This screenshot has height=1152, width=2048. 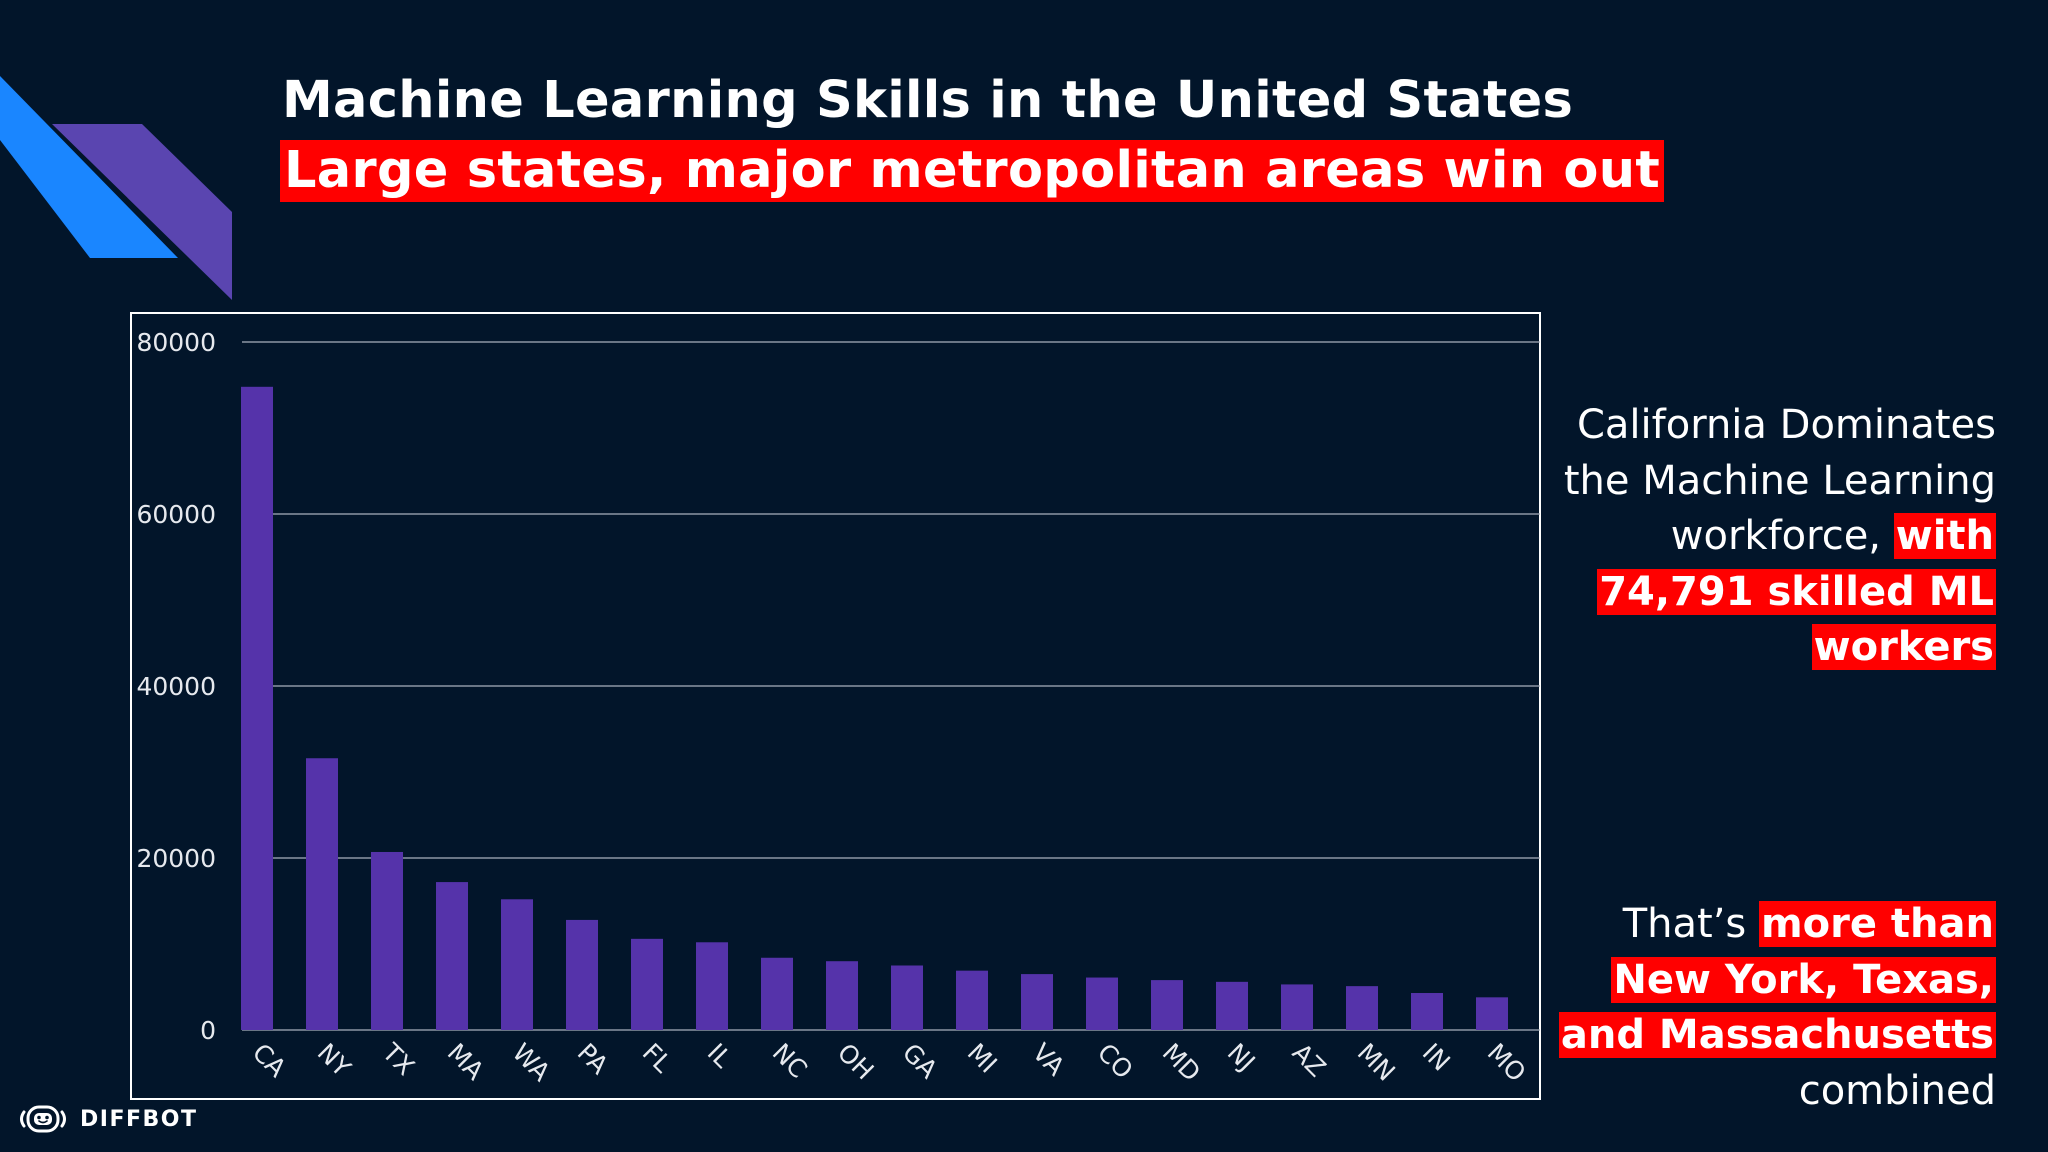 I want to click on x-tick-label: VA, so click(x=1049, y=1060).